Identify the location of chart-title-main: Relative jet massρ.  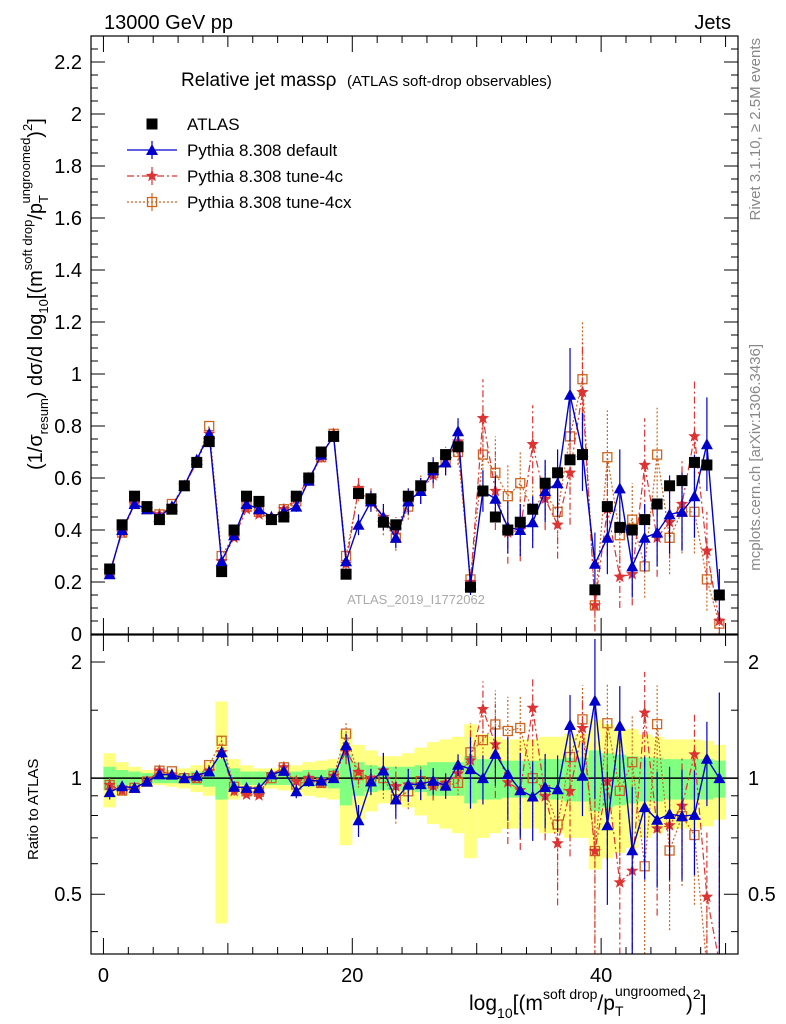
(259, 80).